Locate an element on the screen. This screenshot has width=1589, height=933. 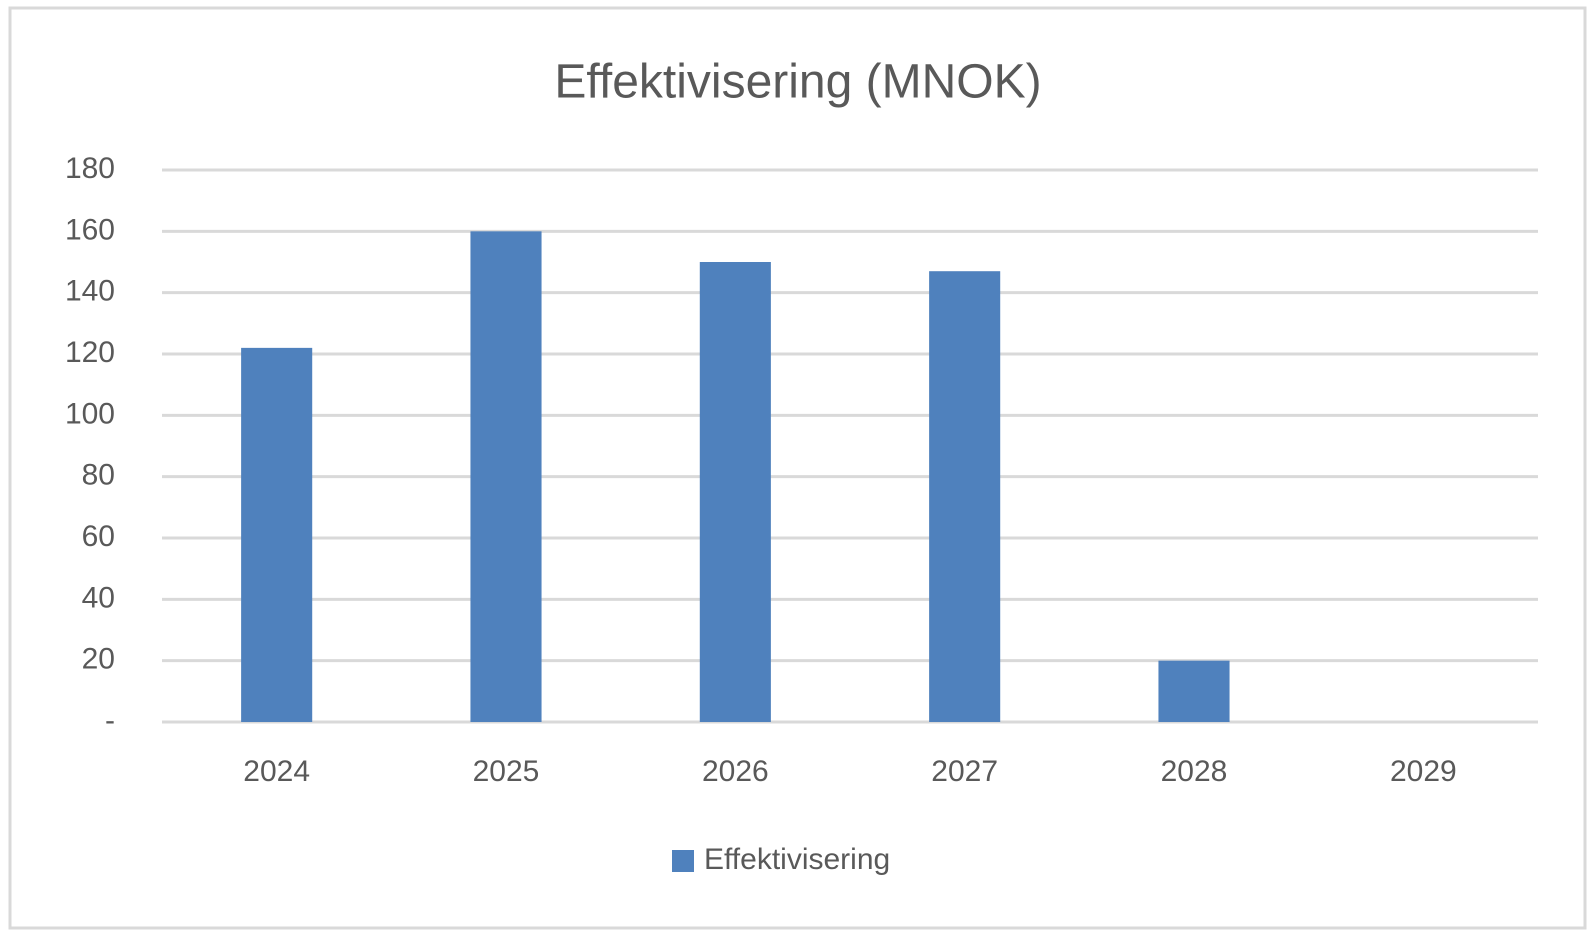
x-tick-label: 2026 is located at coordinates (735, 771).